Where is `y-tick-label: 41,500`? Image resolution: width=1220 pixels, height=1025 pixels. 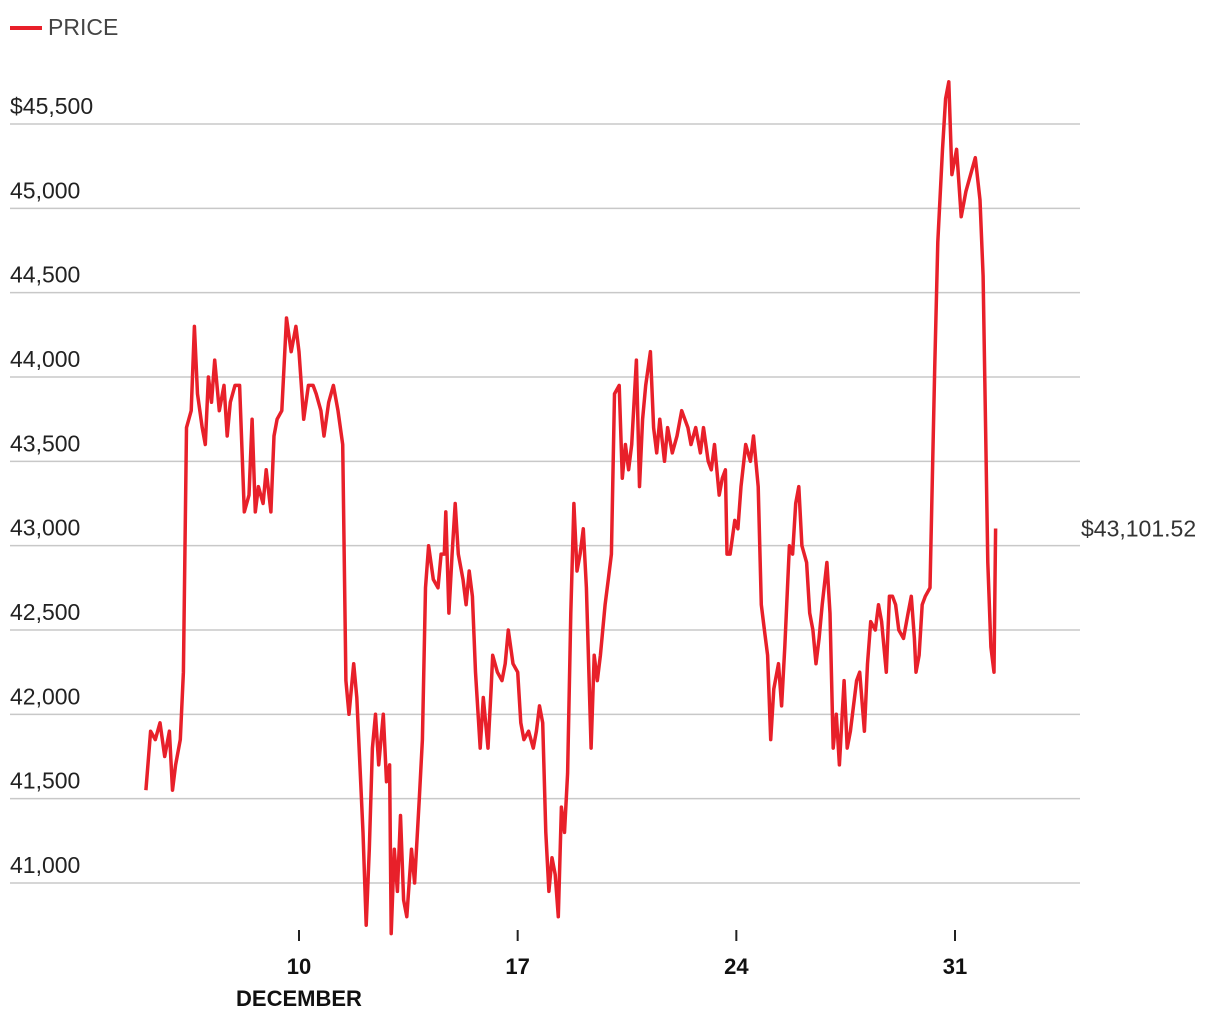 y-tick-label: 41,500 is located at coordinates (45, 781).